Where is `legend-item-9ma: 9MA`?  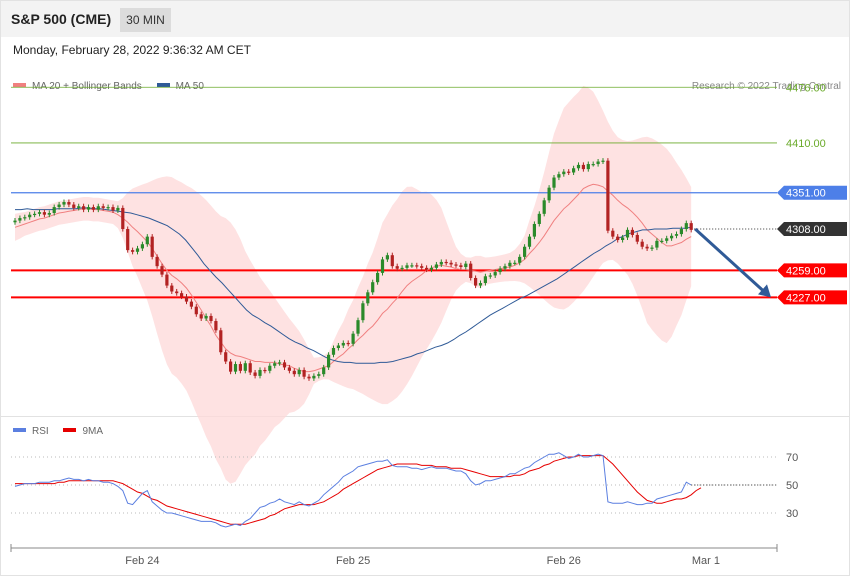 legend-item-9ma: 9MA is located at coordinates (83, 431).